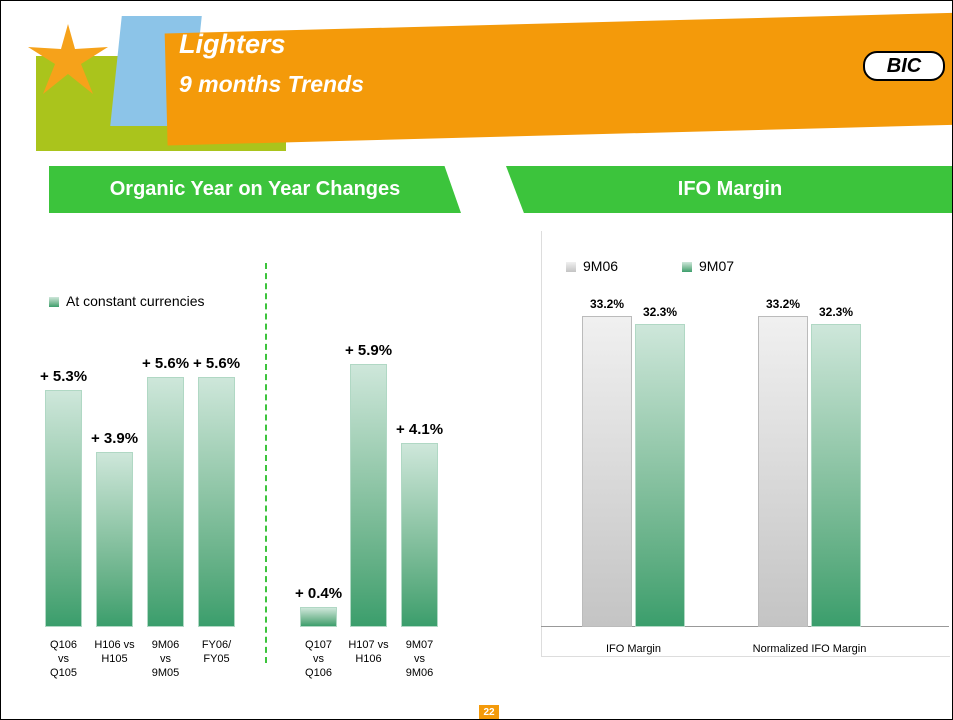  What do you see at coordinates (419, 659) in the screenshot?
I see `x-tick-label: 9M07 vs 9M06` at bounding box center [419, 659].